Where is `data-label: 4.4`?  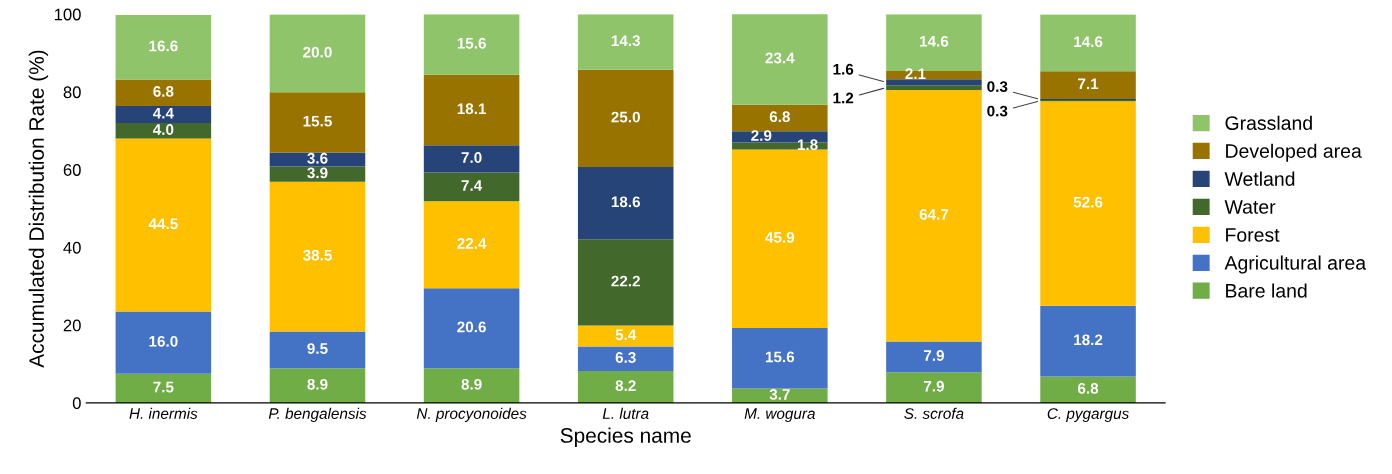
data-label: 4.4 is located at coordinates (163, 113).